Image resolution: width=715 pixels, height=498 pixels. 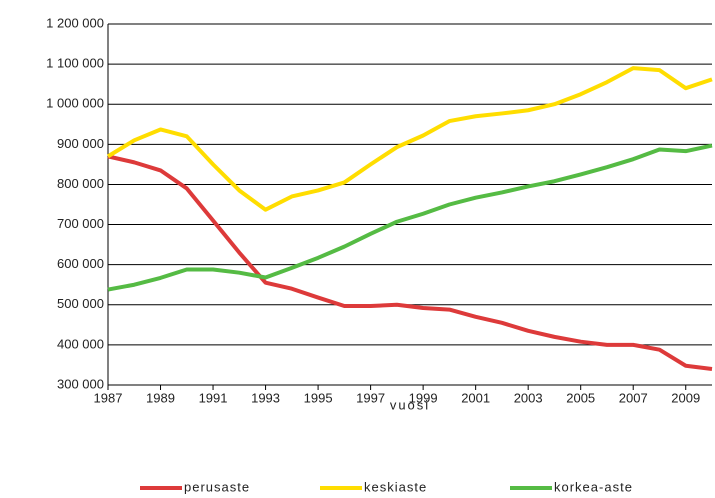 I want to click on legend-label: perusaste, so click(x=217, y=486).